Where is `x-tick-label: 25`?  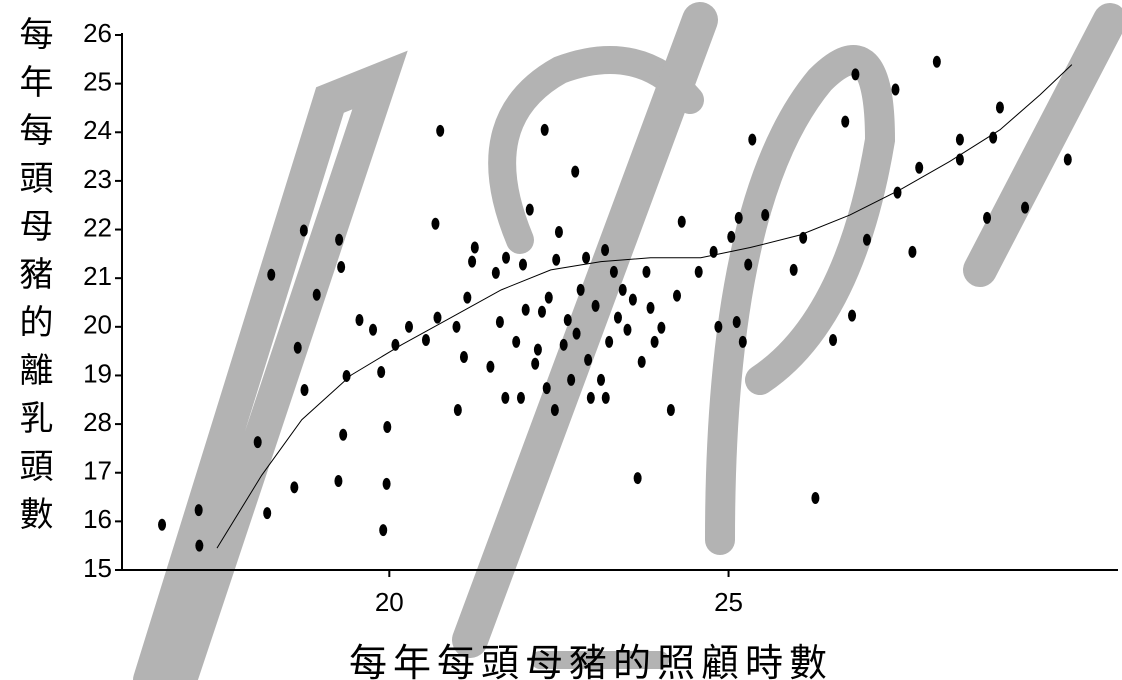
x-tick-label: 25 is located at coordinates (728, 602).